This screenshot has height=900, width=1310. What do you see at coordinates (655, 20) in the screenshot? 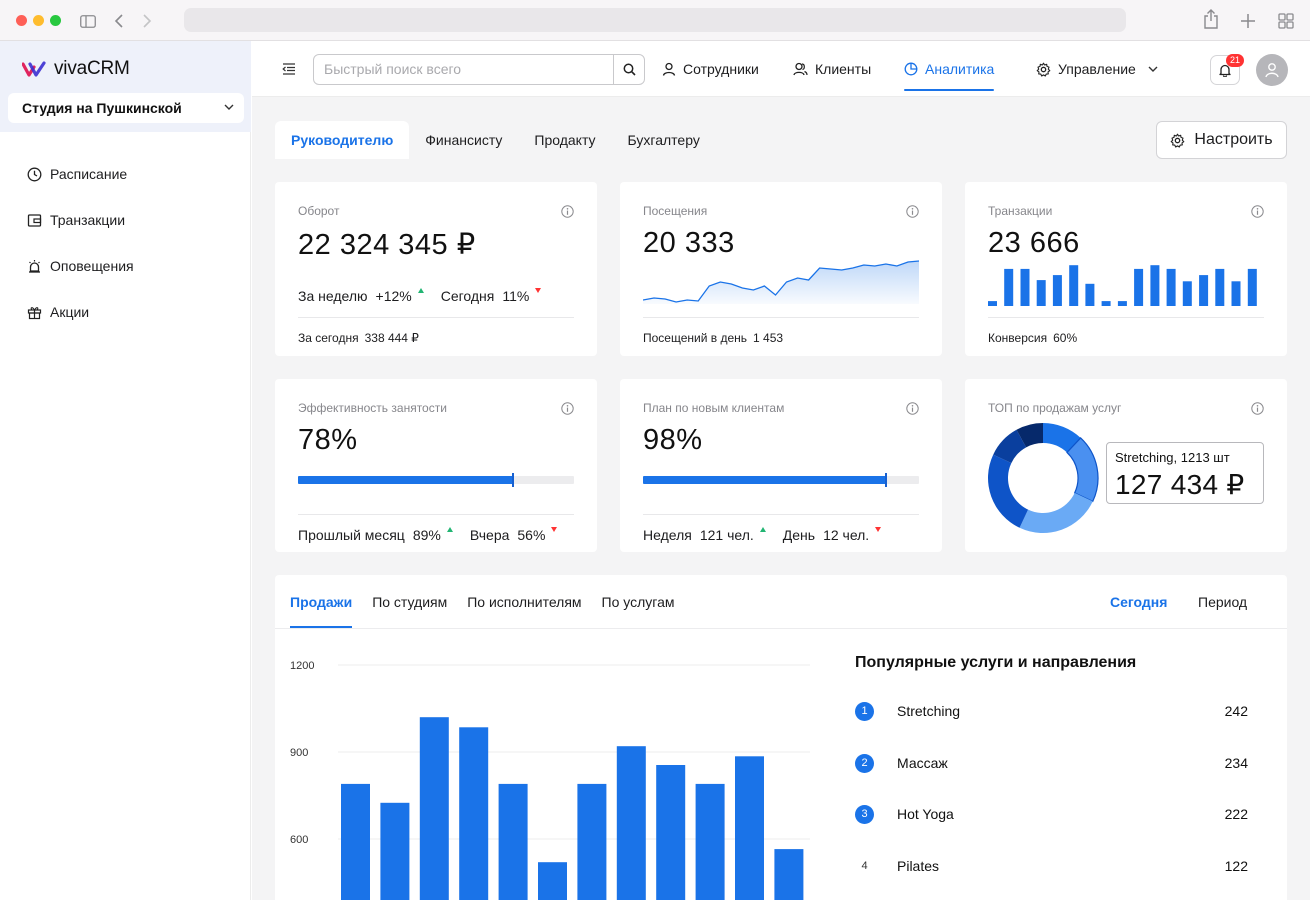
I see `address-bar` at bounding box center [655, 20].